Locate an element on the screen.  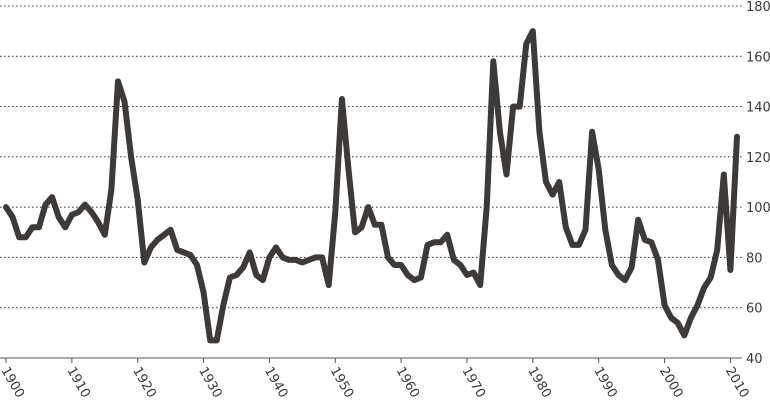
x-tick-label: 1900 is located at coordinates (13, 383).